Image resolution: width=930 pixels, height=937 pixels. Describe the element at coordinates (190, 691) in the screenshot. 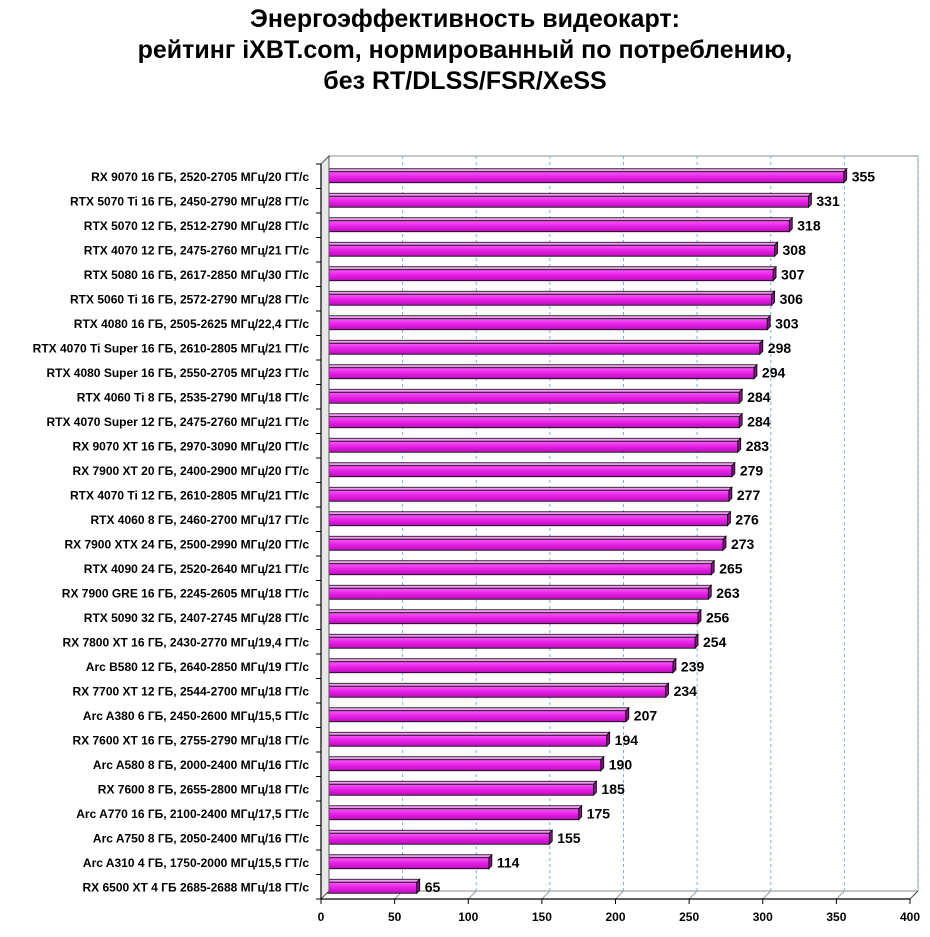

I see `category-label: RX 7700 XT 12 ГБ, 2544-2700 МГц/18 ГТ/с` at that location.